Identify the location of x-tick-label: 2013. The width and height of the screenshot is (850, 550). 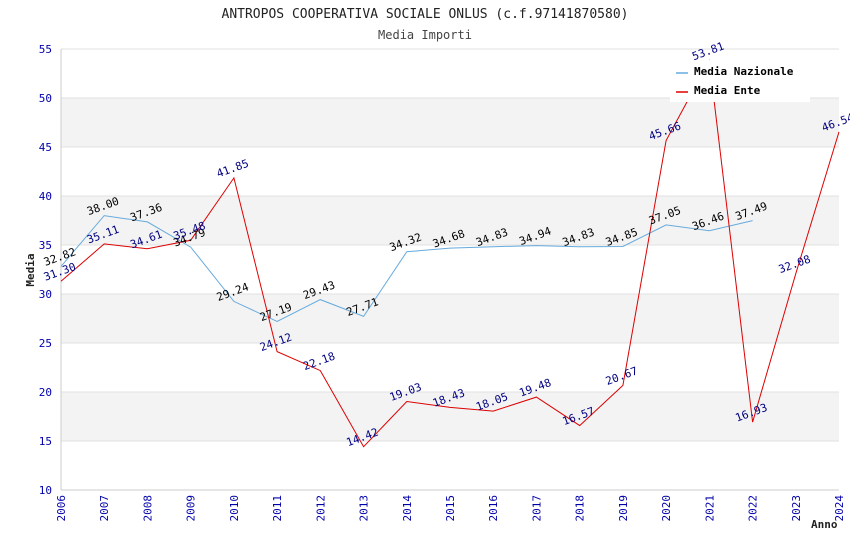
(364, 508).